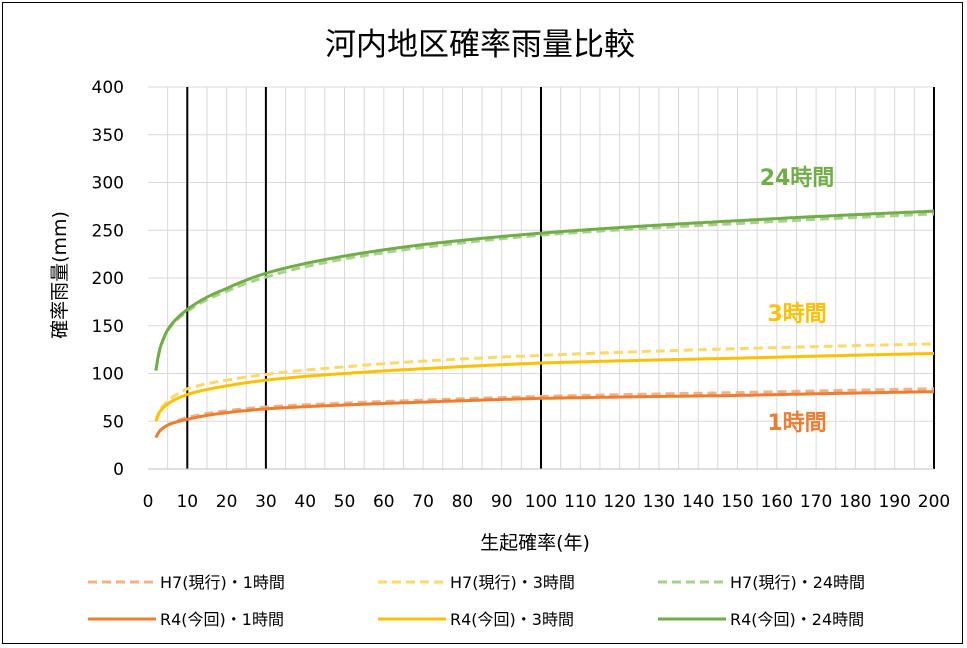  What do you see at coordinates (108, 136) in the screenshot?
I see `y-tick-label: 350` at bounding box center [108, 136].